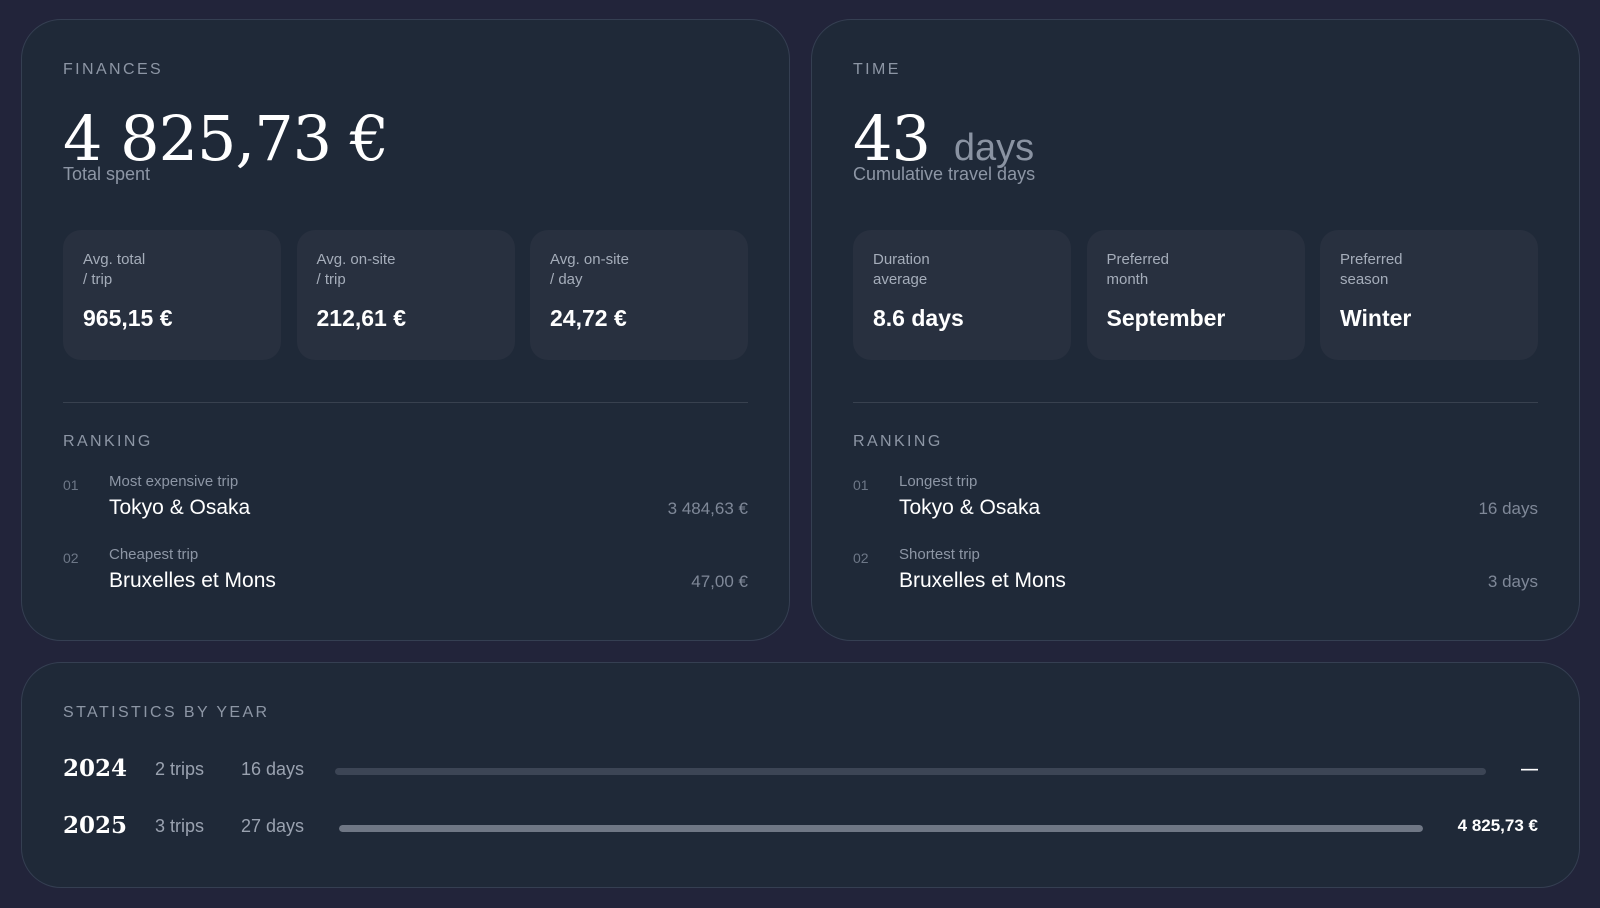  I want to click on time-eyebrow: TIME, so click(877, 69).